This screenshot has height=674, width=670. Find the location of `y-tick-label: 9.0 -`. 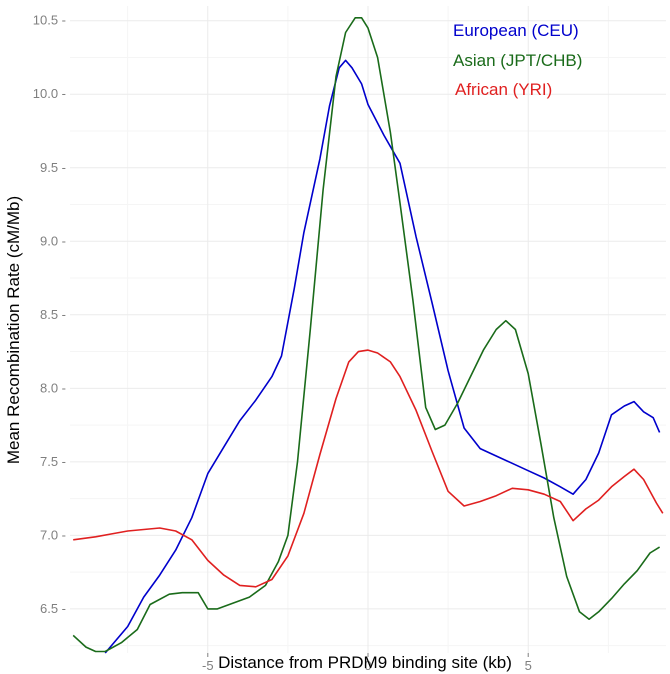

y-tick-label: 9.0 - is located at coordinates (53, 240).